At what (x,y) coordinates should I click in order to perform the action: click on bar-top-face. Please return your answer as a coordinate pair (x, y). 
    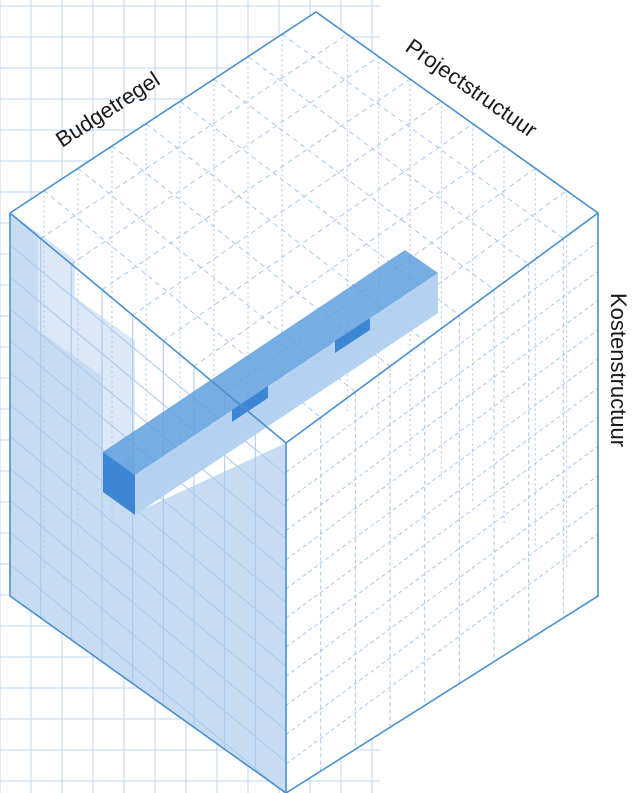
    Looking at the image, I should click on (270, 362).